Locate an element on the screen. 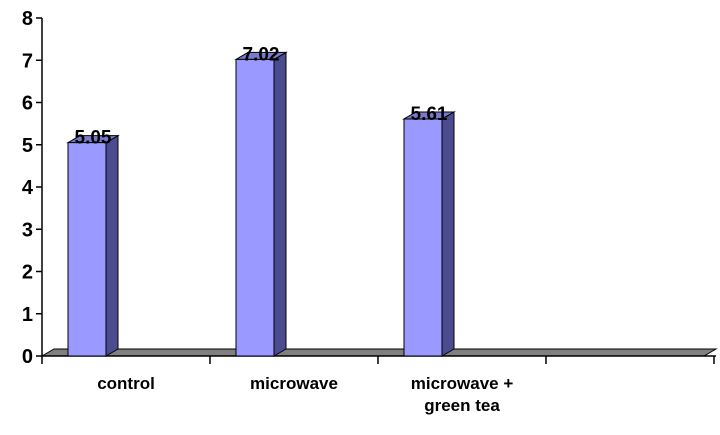 This screenshot has width=720, height=435. y-tick-label: 5 is located at coordinates (27, 146).